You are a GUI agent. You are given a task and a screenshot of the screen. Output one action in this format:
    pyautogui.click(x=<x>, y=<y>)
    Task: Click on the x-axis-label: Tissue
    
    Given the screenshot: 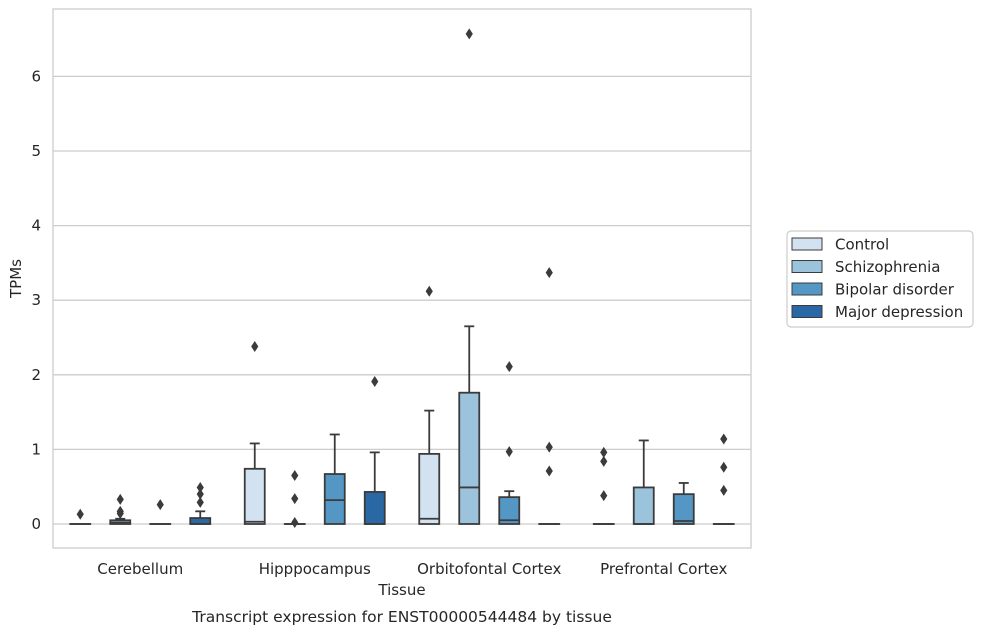 What is the action you would take?
    pyautogui.click(x=401, y=590)
    